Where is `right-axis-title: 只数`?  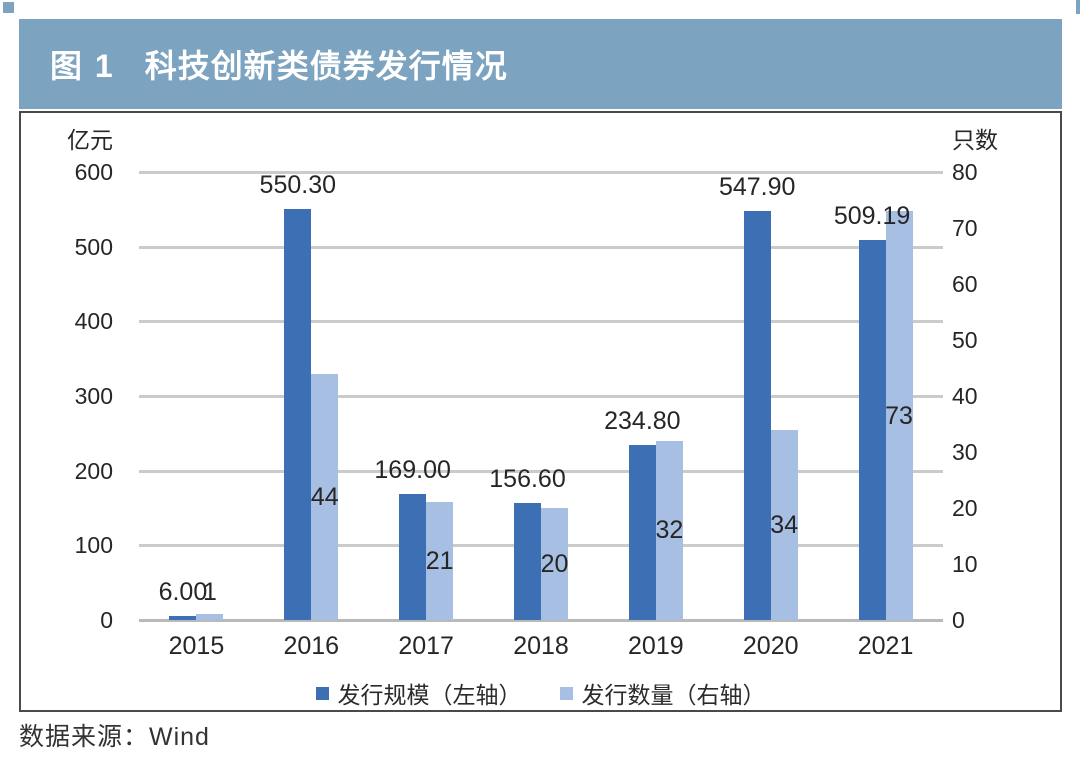 right-axis-title: 只数 is located at coordinates (975, 140).